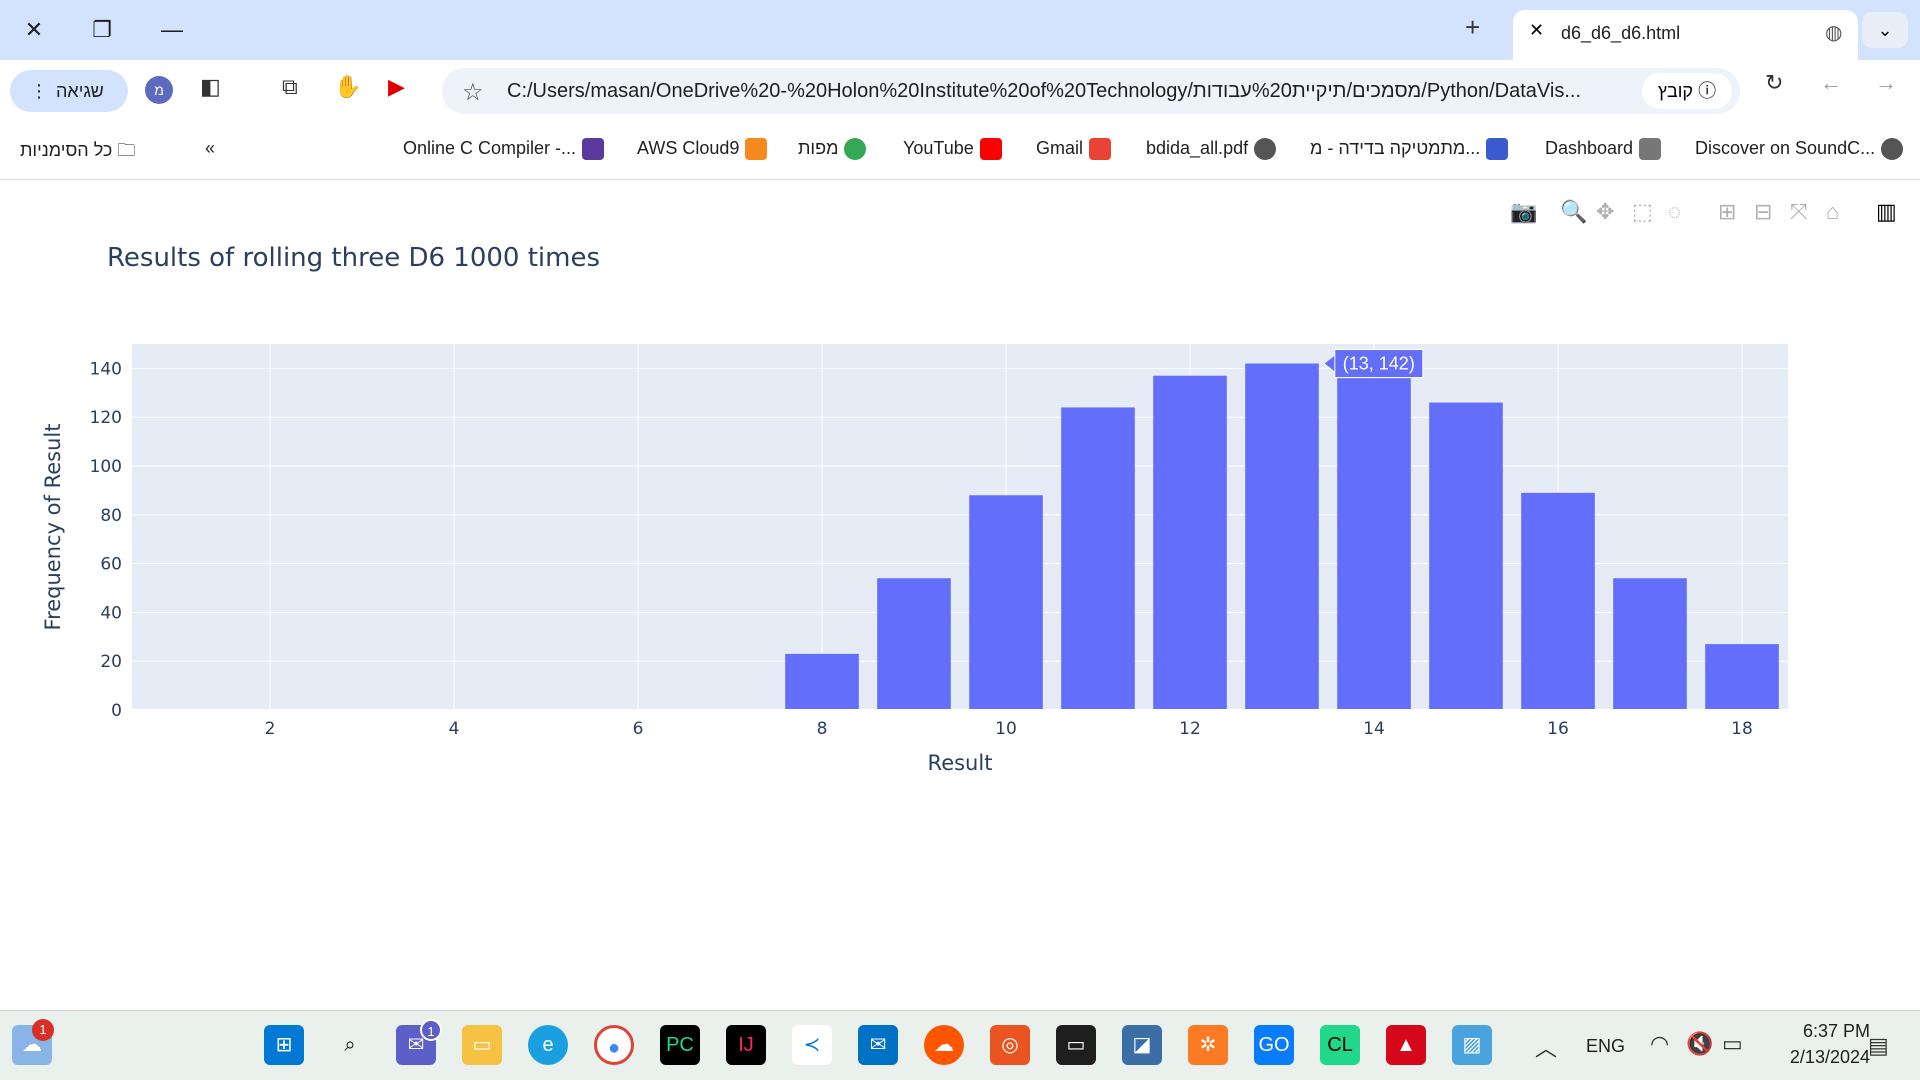  I want to click on autoscale-icon: ⤧, so click(1799, 211).